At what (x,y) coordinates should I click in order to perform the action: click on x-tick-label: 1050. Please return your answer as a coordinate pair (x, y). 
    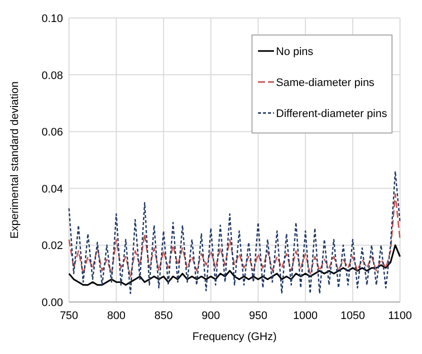
    Looking at the image, I should click on (352, 316).